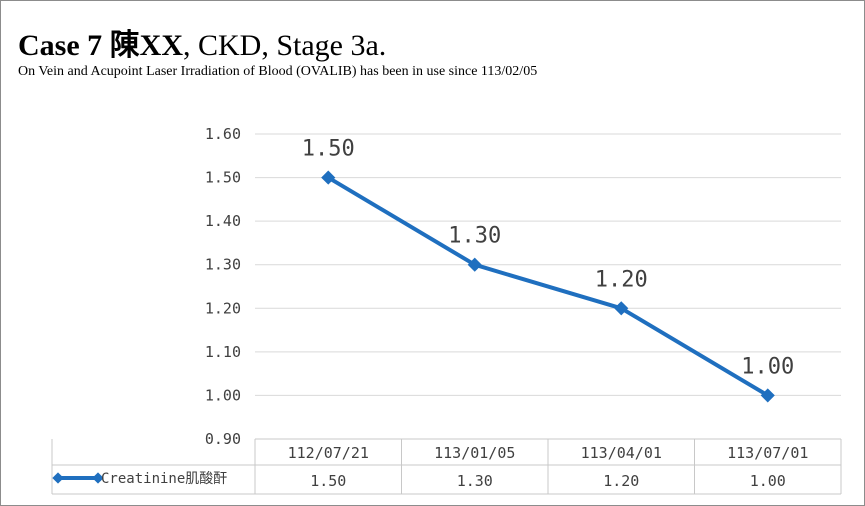 This screenshot has width=865, height=506. Describe the element at coordinates (223, 134) in the screenshot. I see `y-tick-label: 1.60` at that location.